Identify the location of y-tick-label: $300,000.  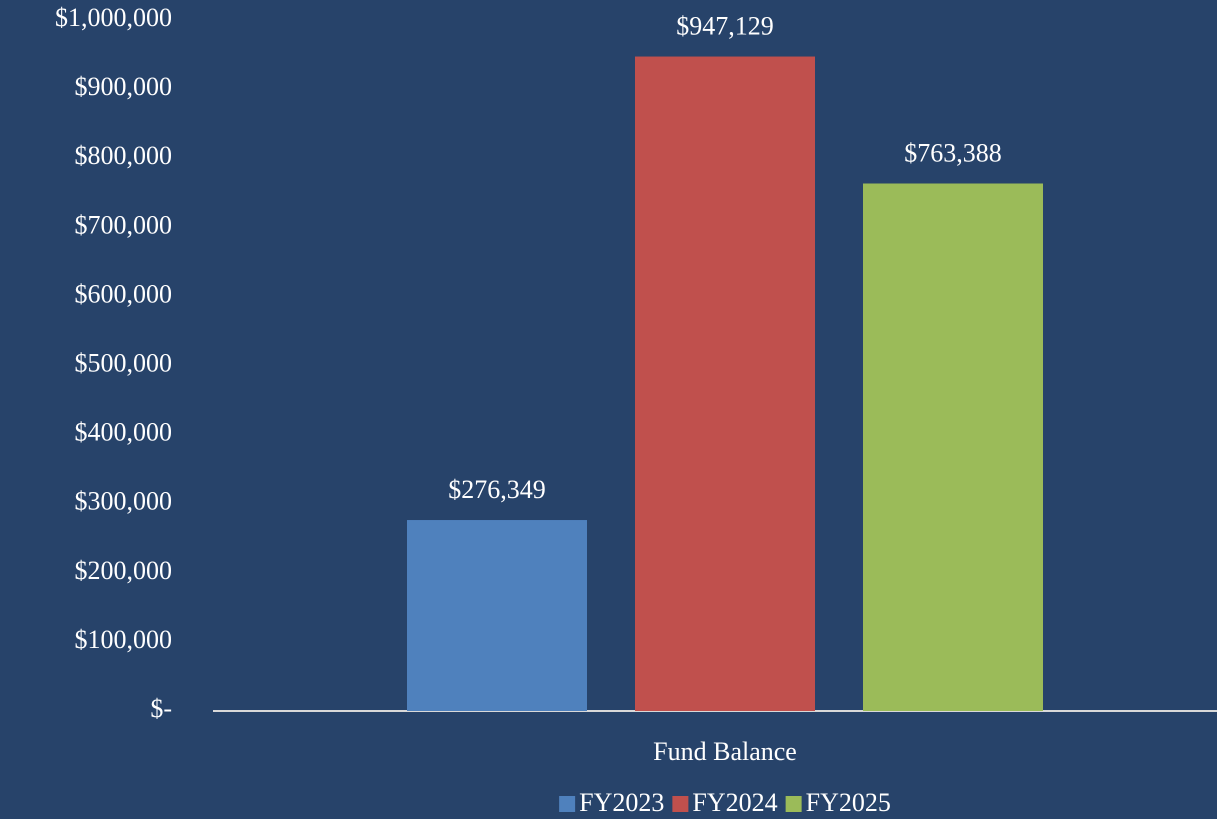
(124, 501).